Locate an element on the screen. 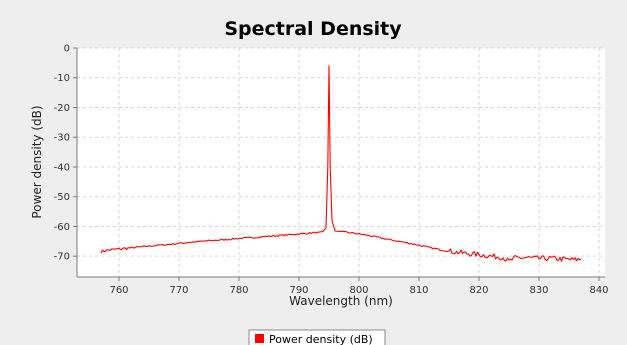 This screenshot has width=627, height=345. x-tick-labels: 760 770 780 790 800 810 820 830 840 is located at coordinates (359, 286).